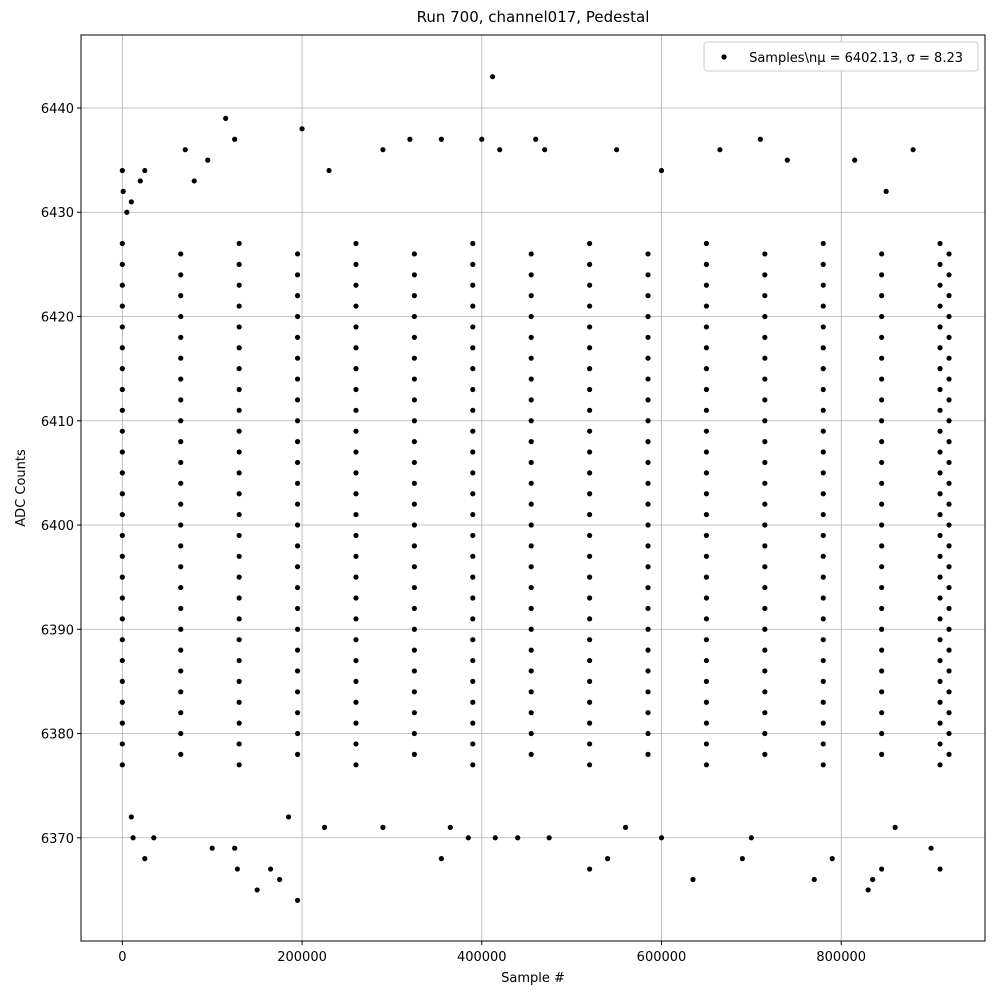  Describe the element at coordinates (57, 526) in the screenshot. I see `y-tick-label: 6400` at that location.